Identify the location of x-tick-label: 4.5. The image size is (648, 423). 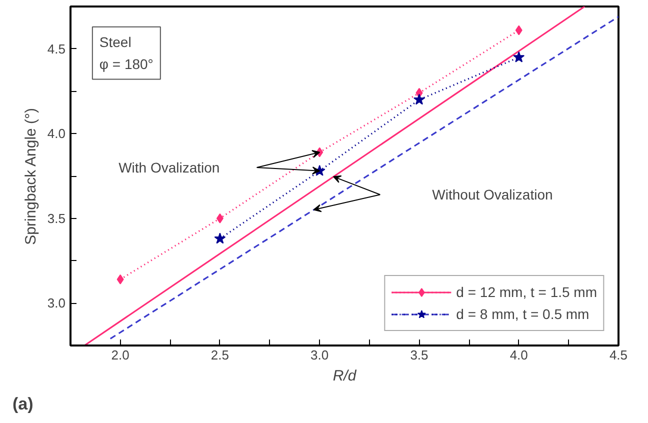
(618, 355).